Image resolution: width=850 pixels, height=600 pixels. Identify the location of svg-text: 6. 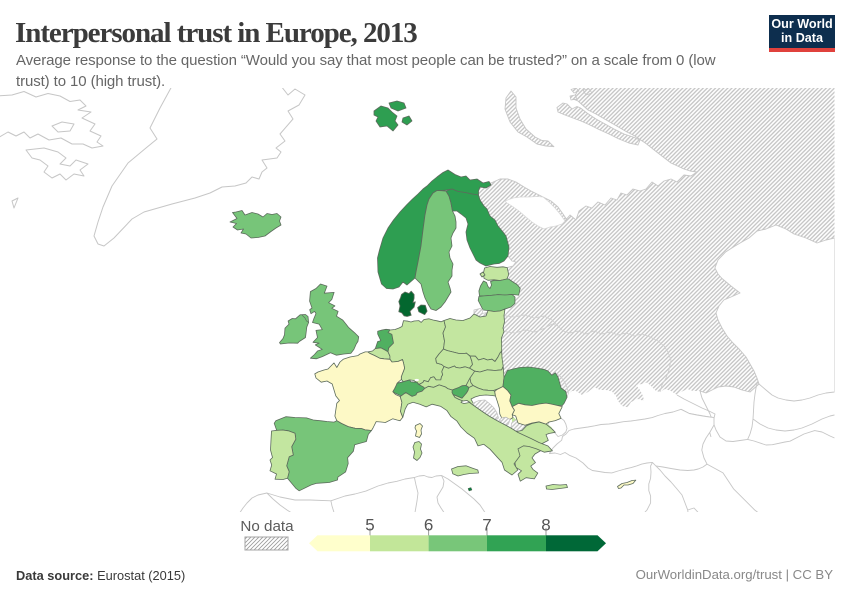
(428, 525).